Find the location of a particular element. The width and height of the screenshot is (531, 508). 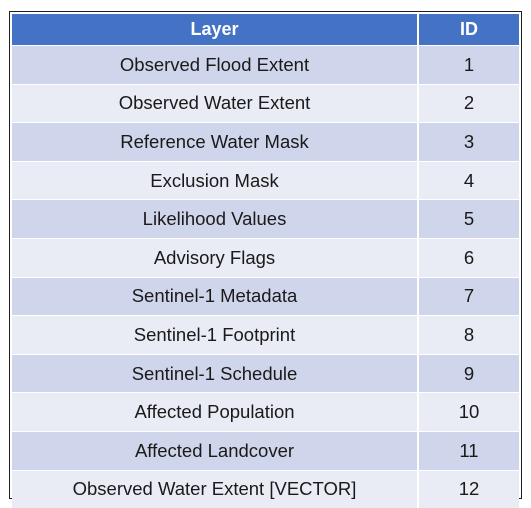

id-cell: 10 is located at coordinates (468, 412).